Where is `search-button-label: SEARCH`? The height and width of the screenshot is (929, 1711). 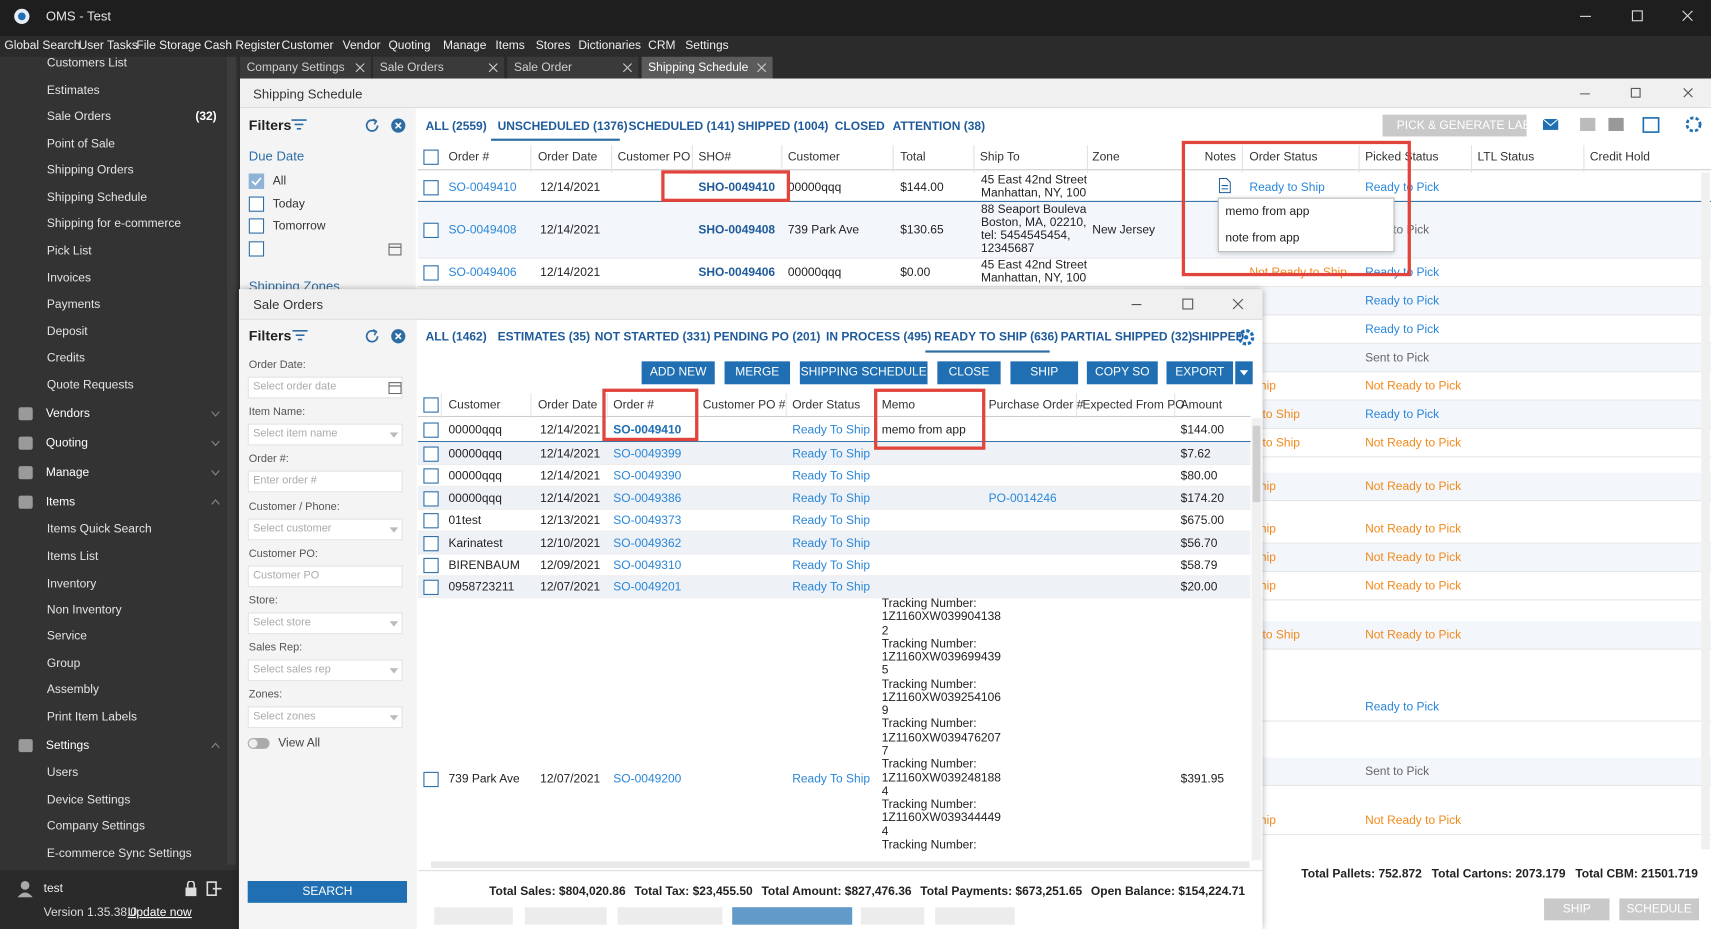
search-button-label: SEARCH is located at coordinates (327, 891).